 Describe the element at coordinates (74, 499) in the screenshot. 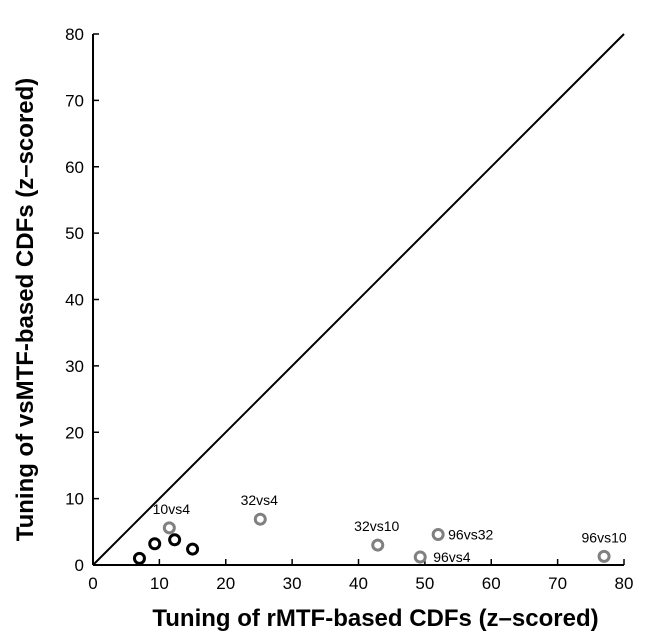

I see `y-tick-label: 10` at that location.